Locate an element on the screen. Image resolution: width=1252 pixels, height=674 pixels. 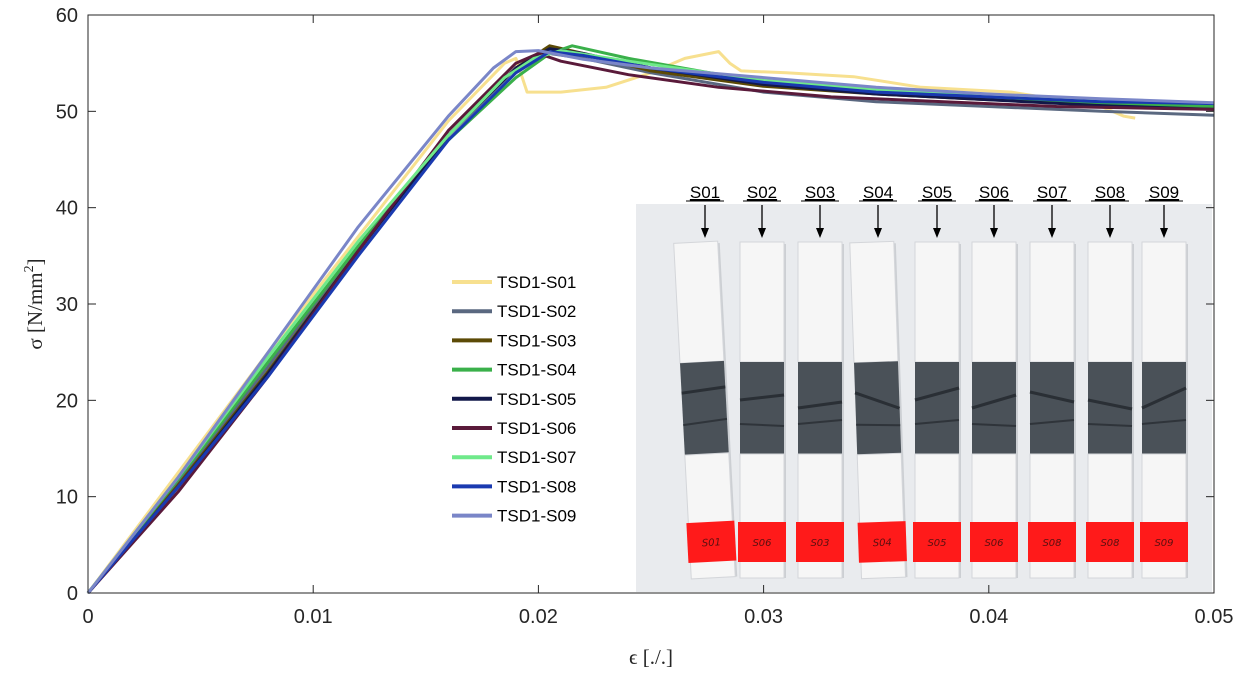
photo-label-s08: S08 is located at coordinates (1110, 192).